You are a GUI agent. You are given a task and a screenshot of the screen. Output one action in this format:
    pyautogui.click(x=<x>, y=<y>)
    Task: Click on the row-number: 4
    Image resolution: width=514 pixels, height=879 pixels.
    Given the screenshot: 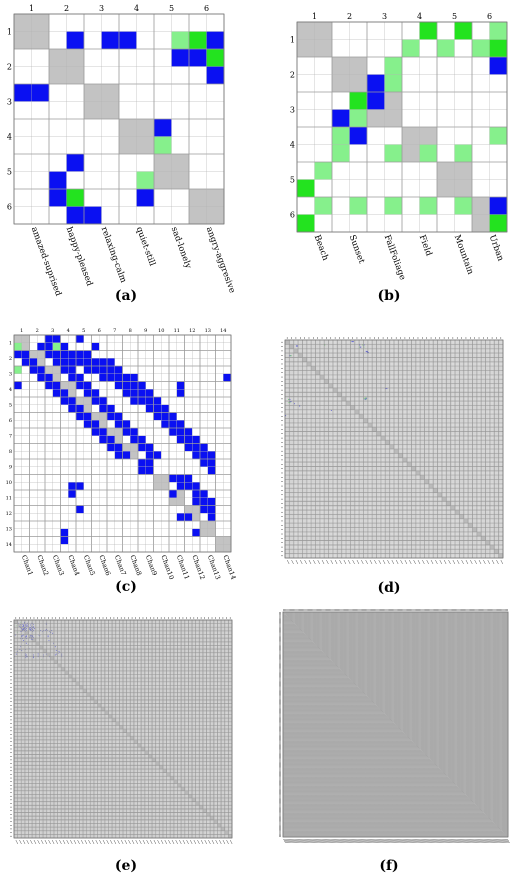 What is the action you would take?
    pyautogui.click(x=292, y=144)
    